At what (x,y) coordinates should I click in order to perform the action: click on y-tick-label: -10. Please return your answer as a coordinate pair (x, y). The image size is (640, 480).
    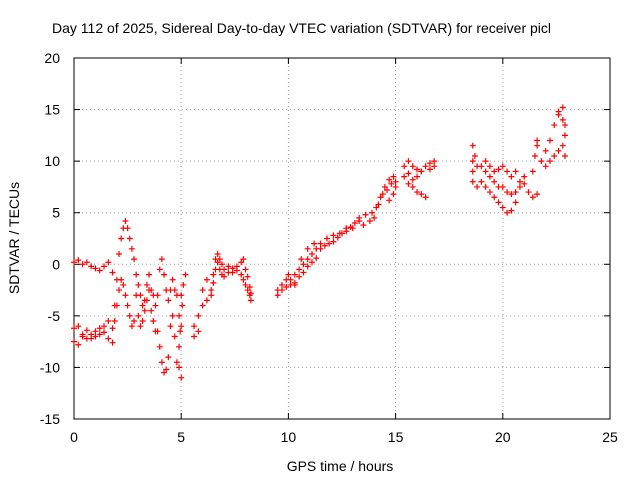
    Looking at the image, I should click on (50, 367).